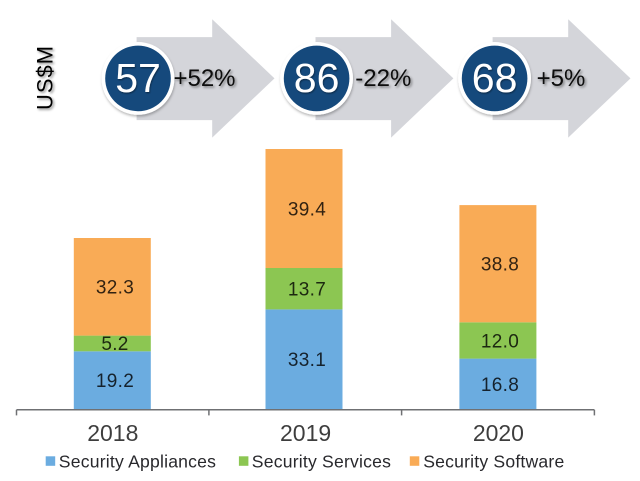 The image size is (640, 481). I want to click on svg-text: 19.2, so click(115, 381).